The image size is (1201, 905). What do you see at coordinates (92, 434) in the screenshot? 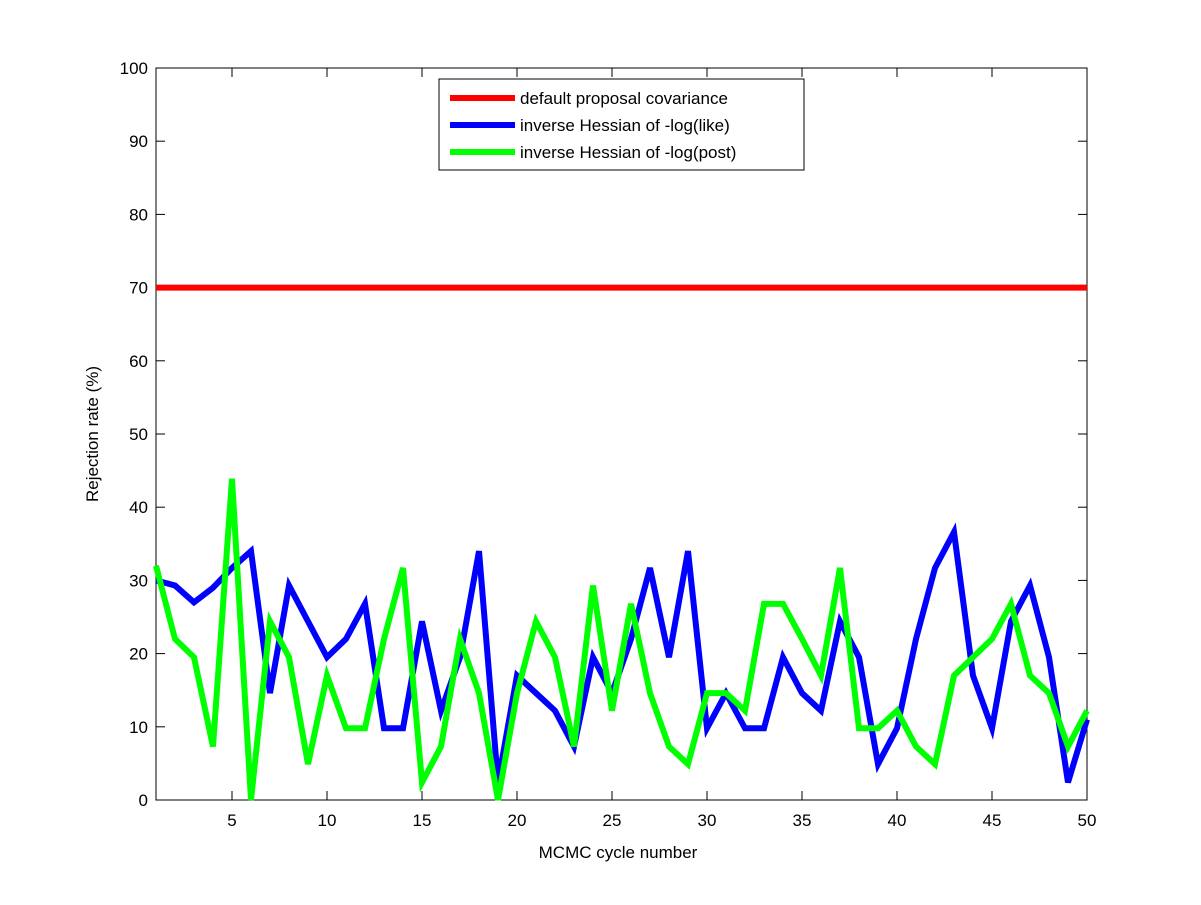
I see `y-axis-label: Rejection rate (%)` at bounding box center [92, 434].